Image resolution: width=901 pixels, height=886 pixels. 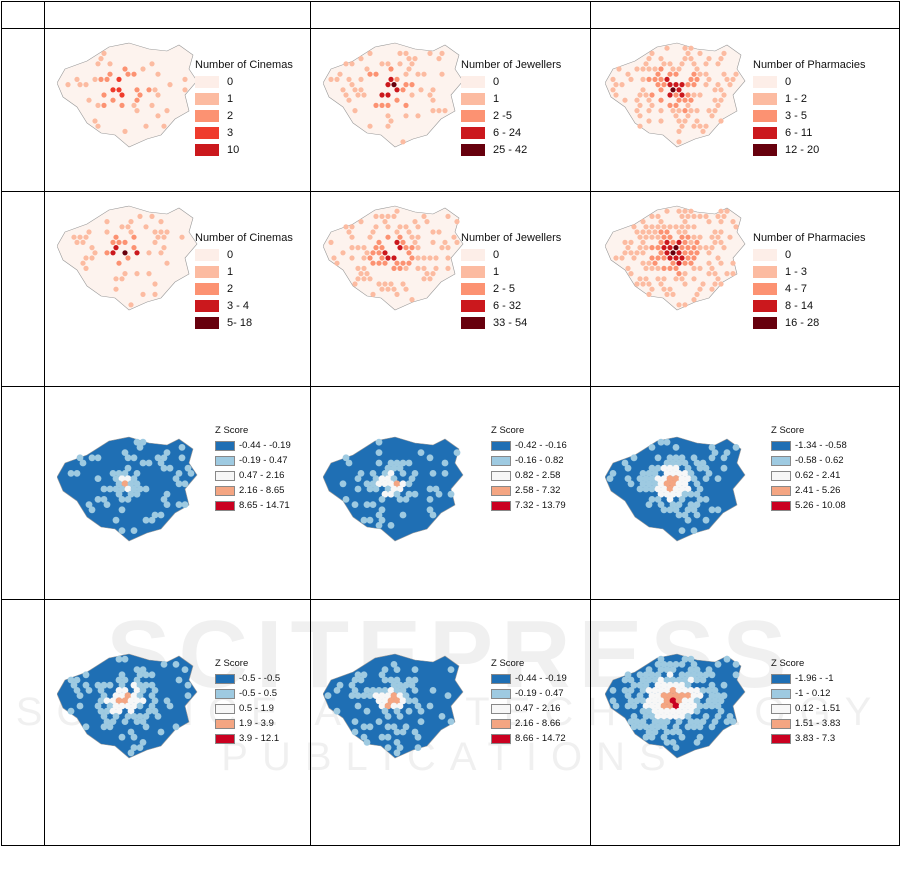 I want to click on legend-title: Number of Pharmacies, so click(x=809, y=238).